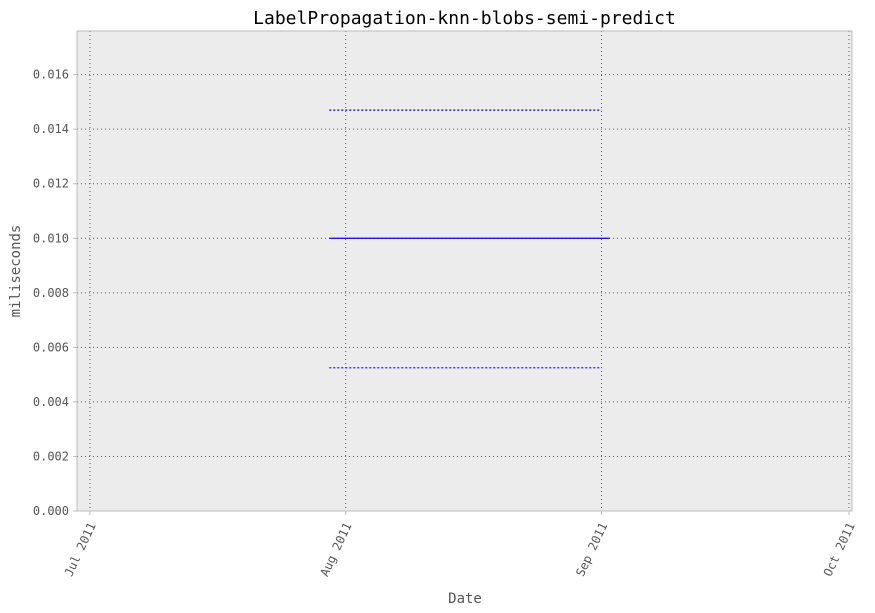  Describe the element at coordinates (51, 238) in the screenshot. I see `y-tick-label: 0.010` at that location.